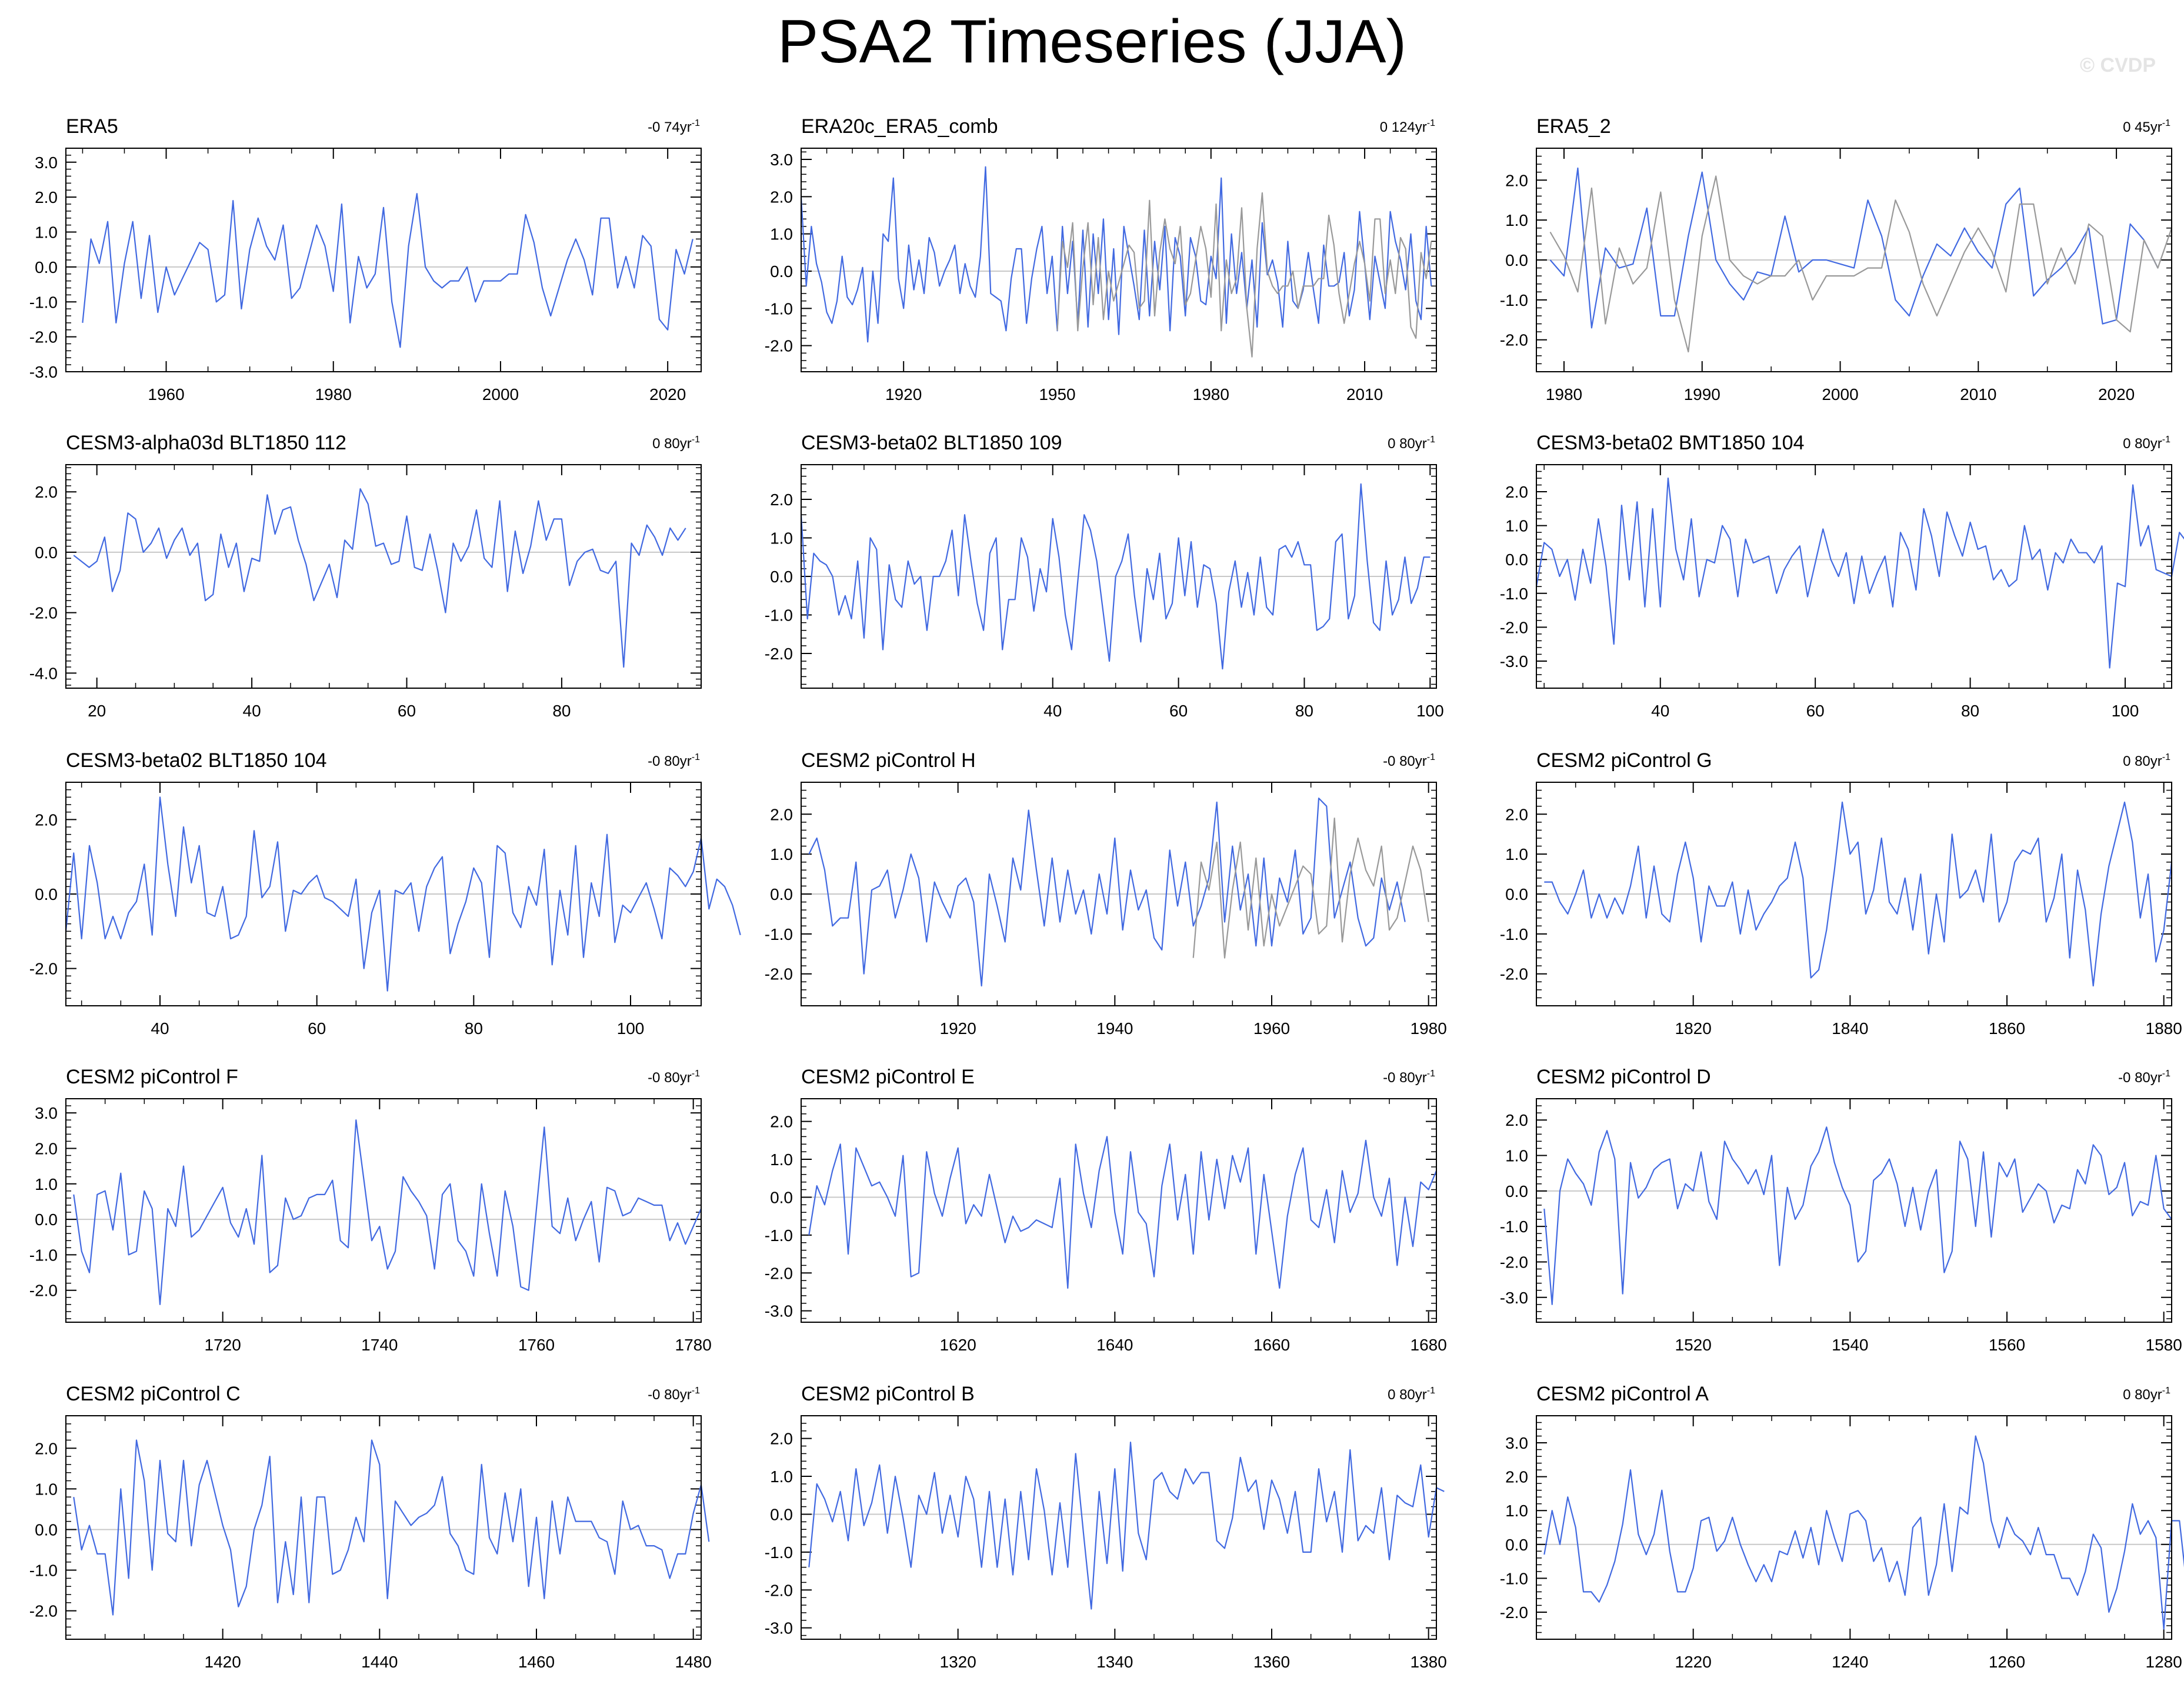 Image resolution: width=2184 pixels, height=1701 pixels. What do you see at coordinates (1271, 1345) in the screenshot?
I see `x-tick-label: 1660` at bounding box center [1271, 1345].